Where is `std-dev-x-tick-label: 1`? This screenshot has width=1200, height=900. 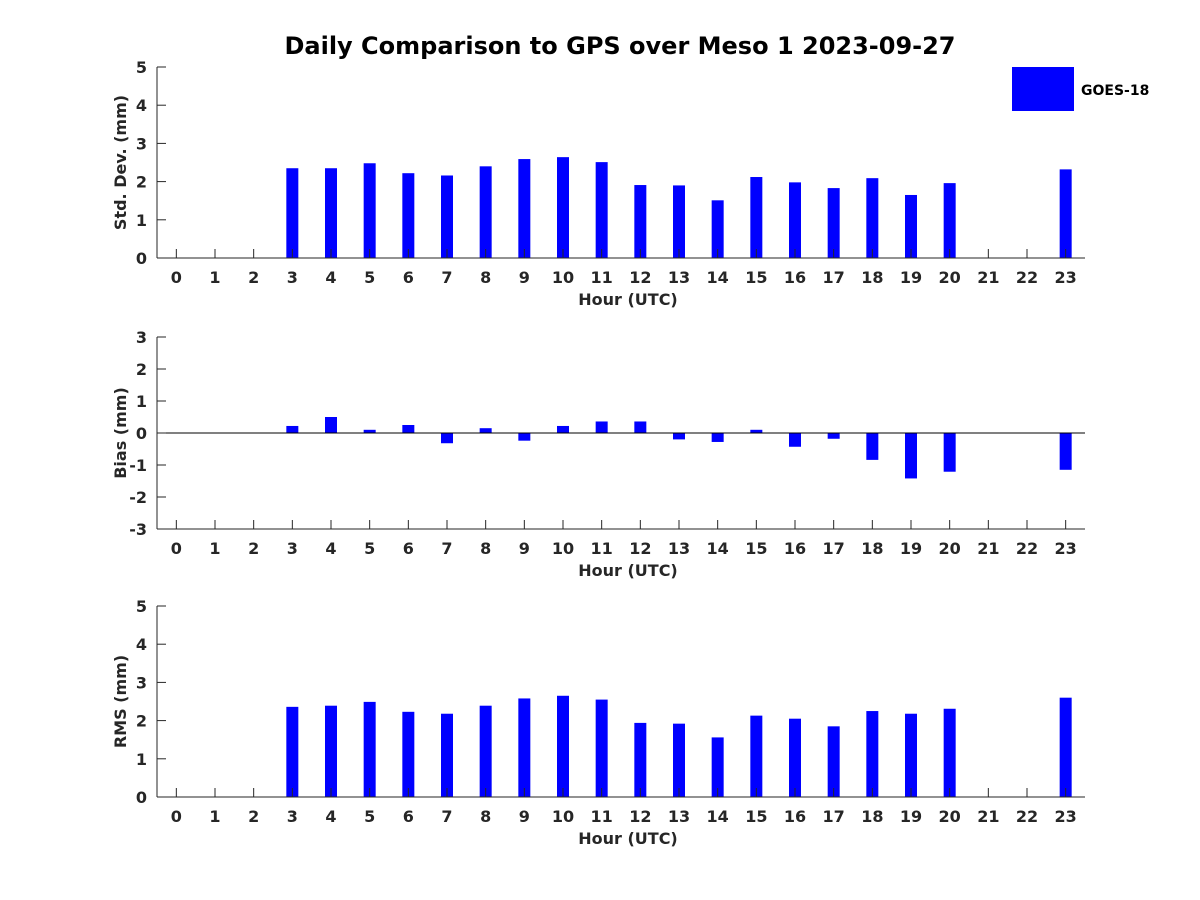 std-dev-x-tick-label: 1 is located at coordinates (214, 277).